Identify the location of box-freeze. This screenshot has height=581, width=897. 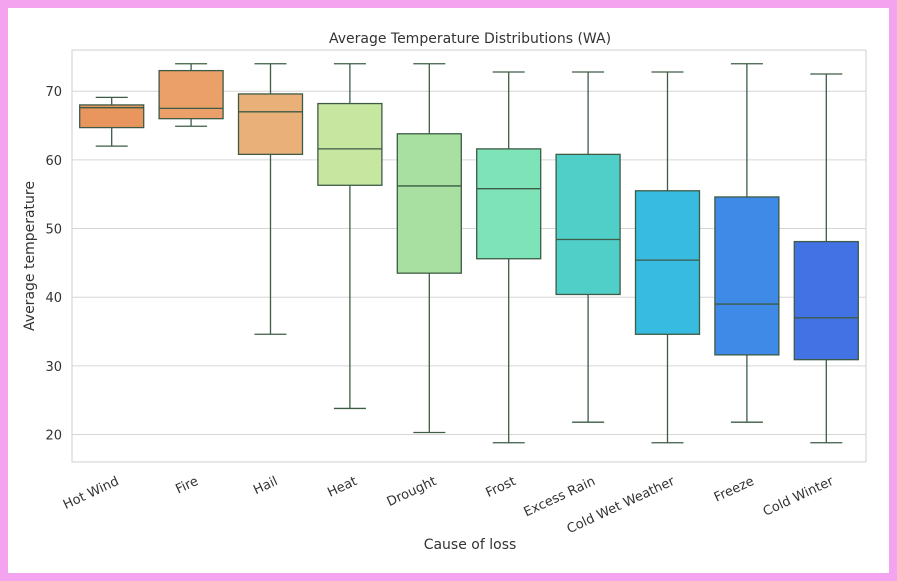
(747, 243).